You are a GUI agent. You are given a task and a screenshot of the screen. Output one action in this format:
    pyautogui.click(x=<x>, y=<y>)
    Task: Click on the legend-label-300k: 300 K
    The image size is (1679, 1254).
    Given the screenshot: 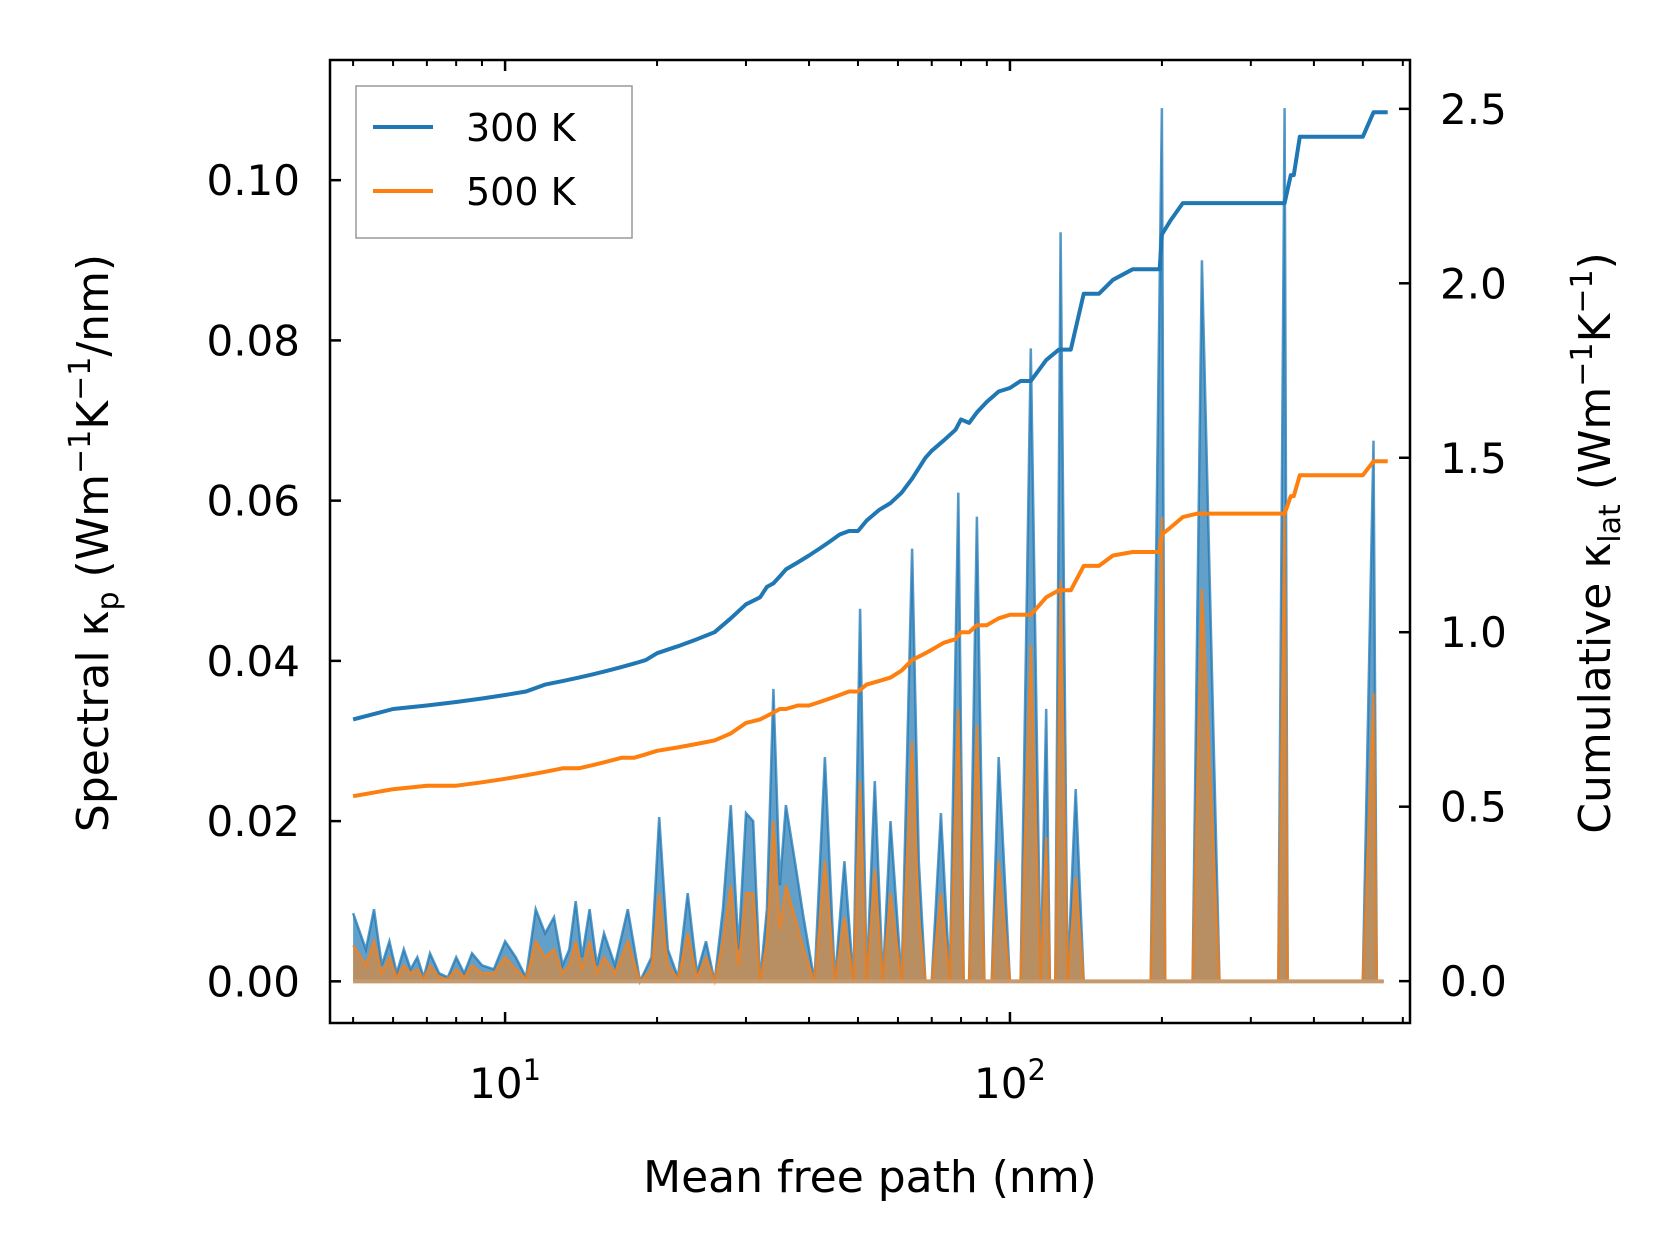 What is the action you would take?
    pyautogui.click(x=521, y=128)
    